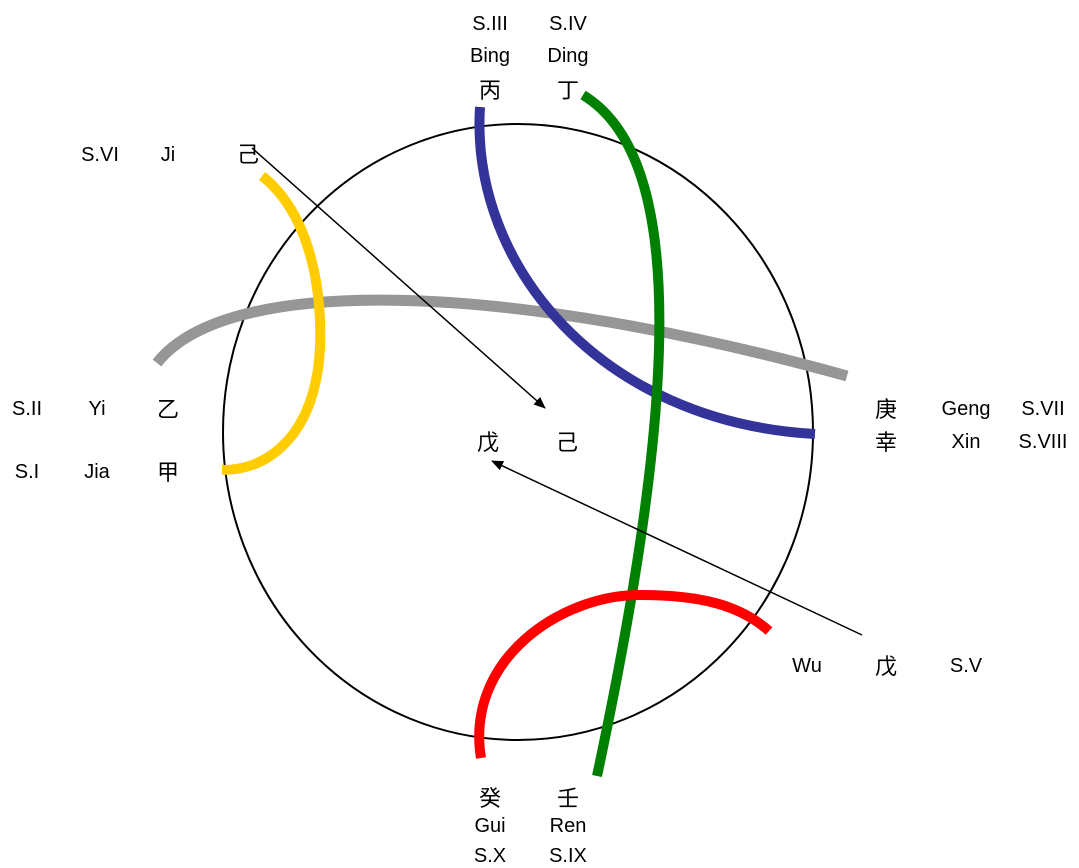  I want to click on stem-xin-number: S.VIII, so click(1043, 442).